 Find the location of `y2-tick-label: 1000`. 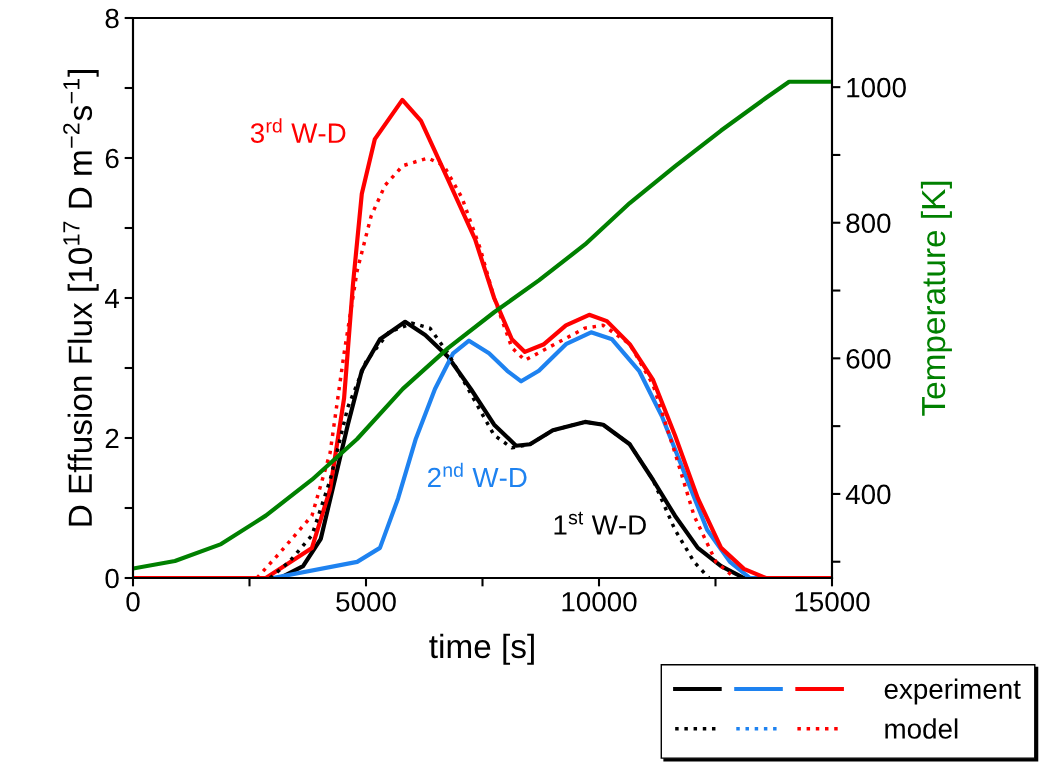

y2-tick-label: 1000 is located at coordinates (876, 87).